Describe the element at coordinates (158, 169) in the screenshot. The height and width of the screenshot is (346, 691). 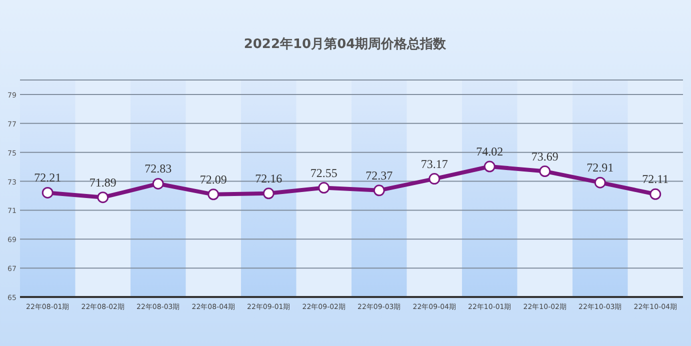
I see `data-label: 72.83` at that location.